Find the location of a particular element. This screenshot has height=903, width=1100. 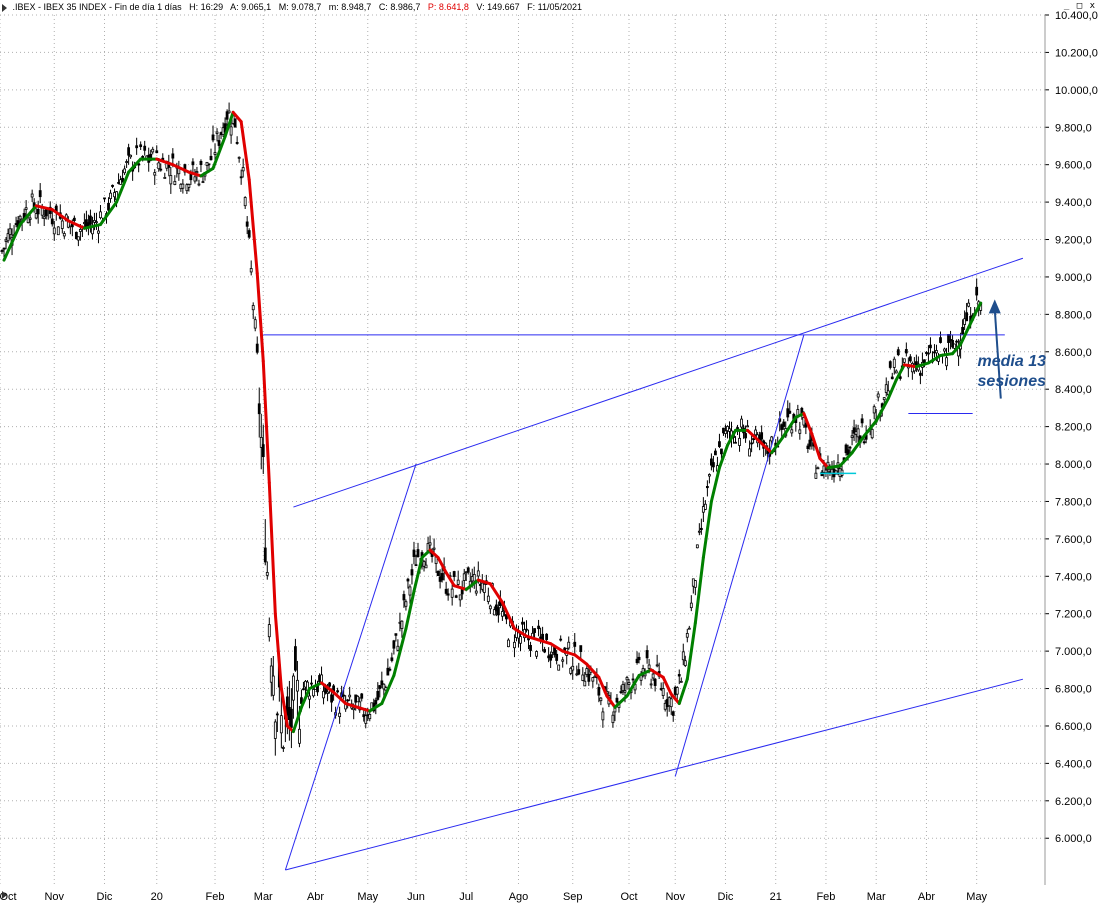

y-tick-label: 6.200,0 is located at coordinates (1073, 802).